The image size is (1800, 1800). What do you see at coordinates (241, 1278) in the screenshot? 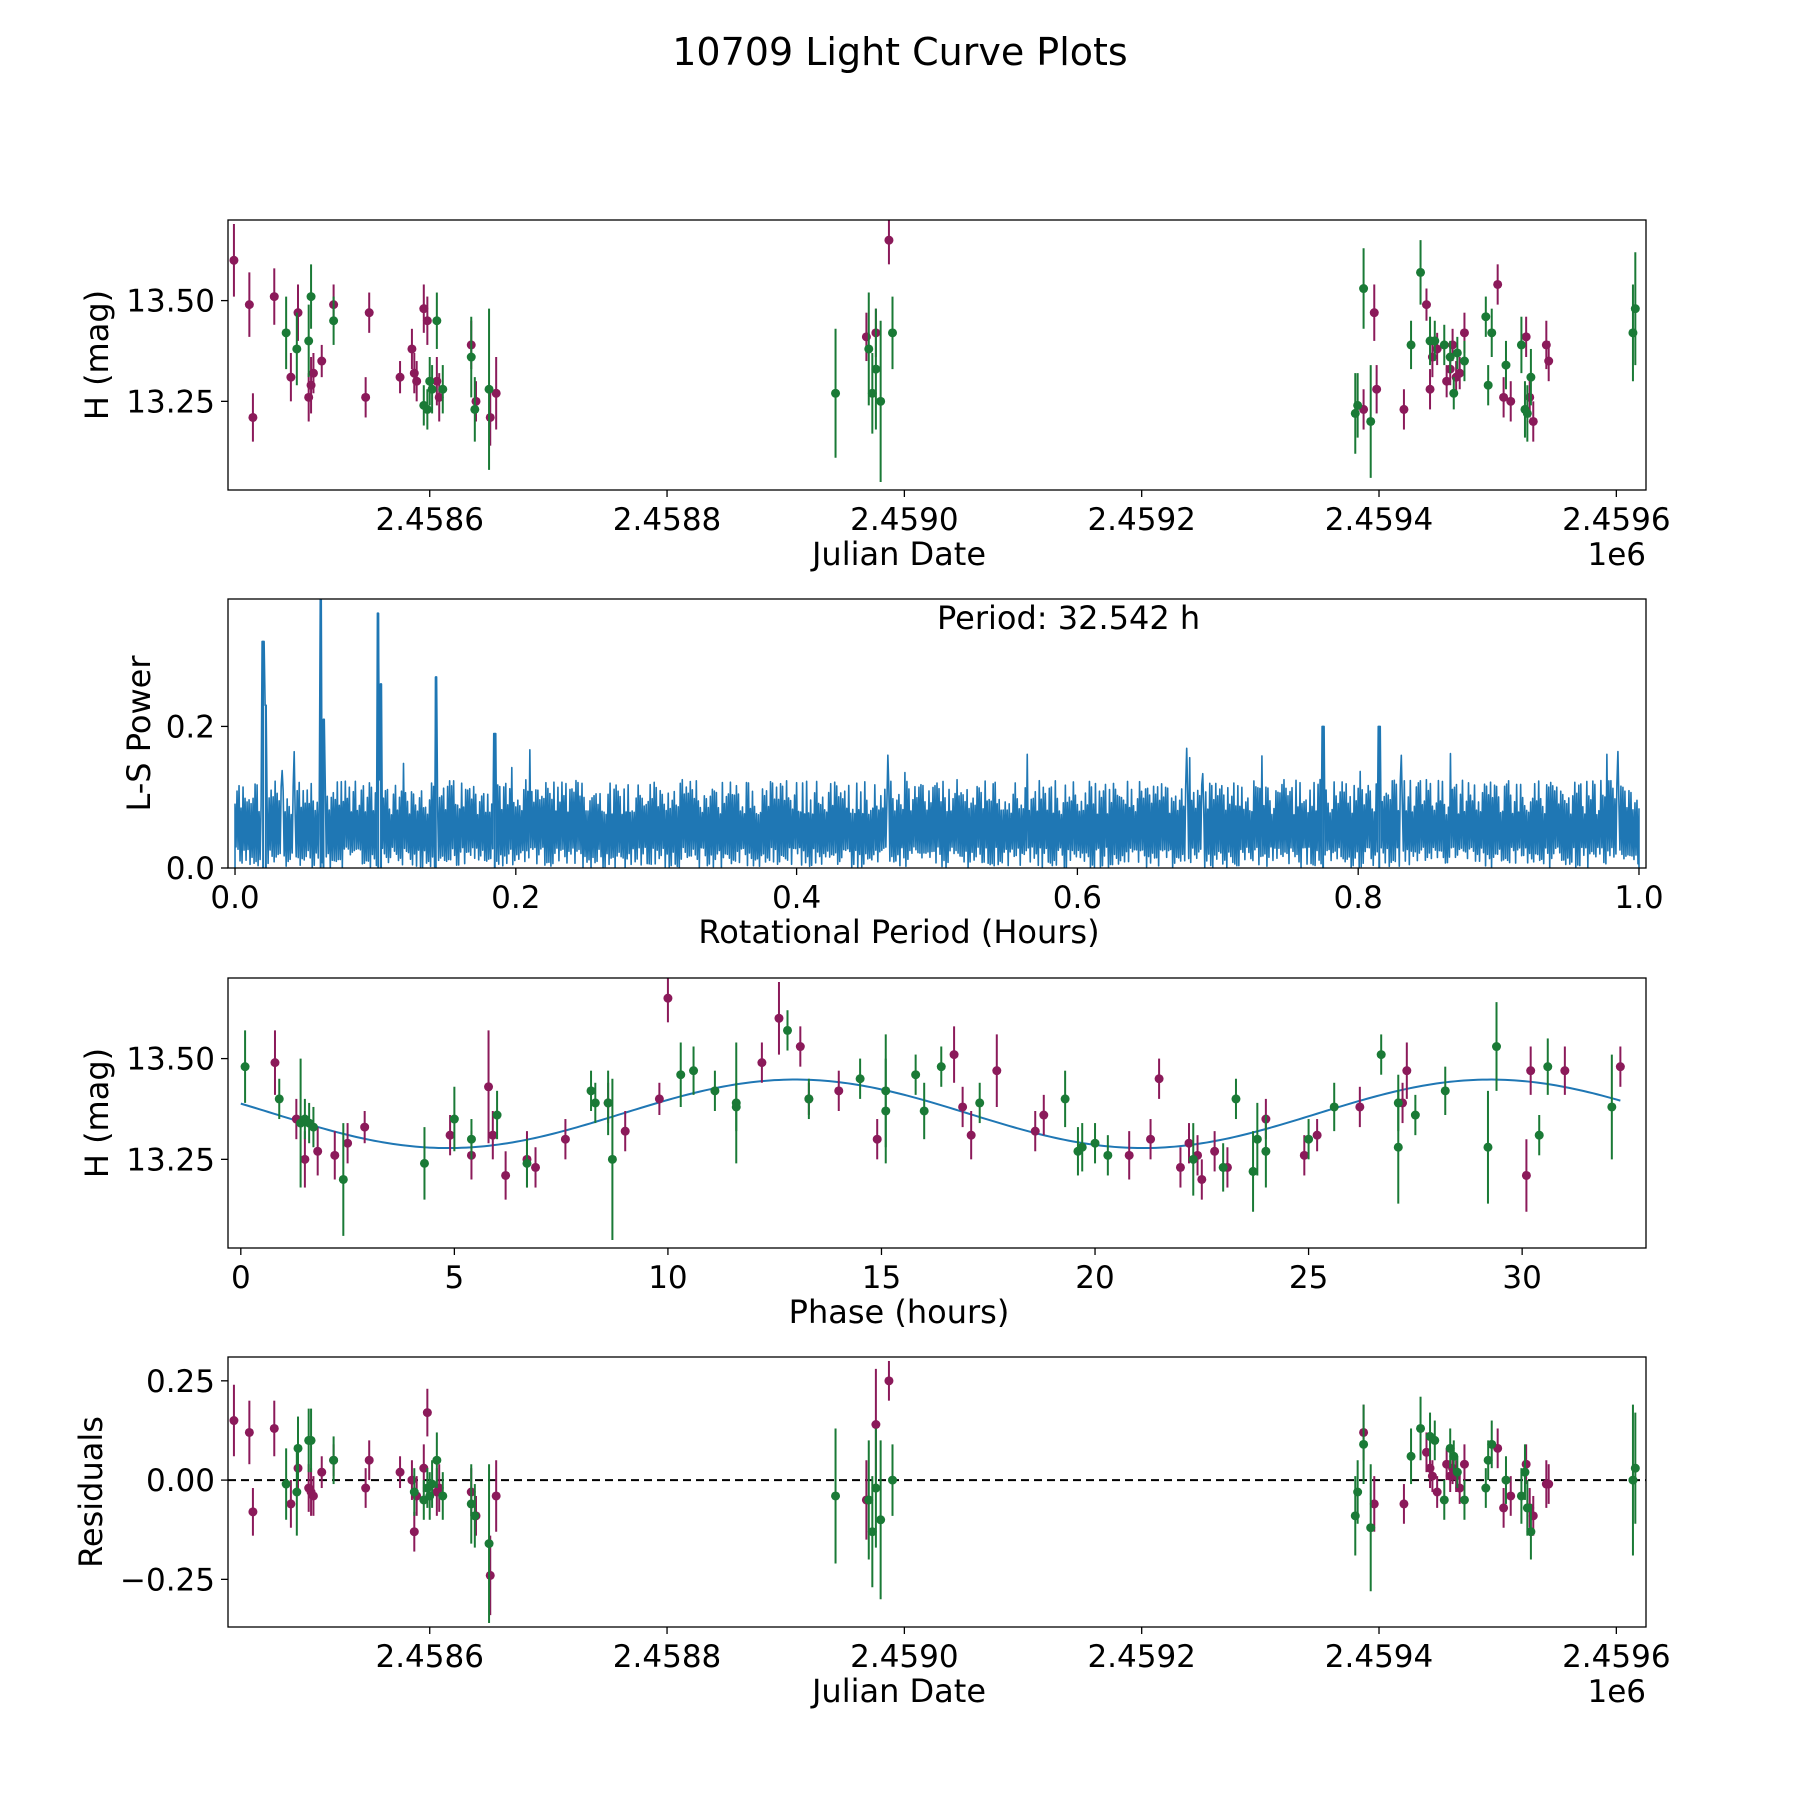
I see `x-tick-label: 0` at bounding box center [241, 1278].